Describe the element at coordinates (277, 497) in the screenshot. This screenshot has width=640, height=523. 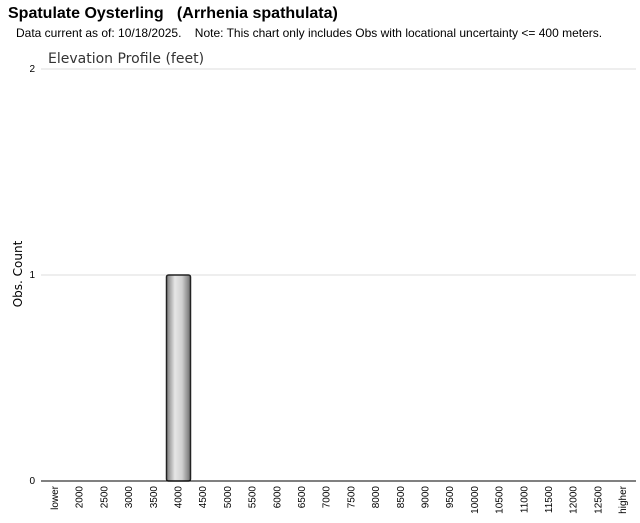
I see `x-tick-label: 6000` at that location.